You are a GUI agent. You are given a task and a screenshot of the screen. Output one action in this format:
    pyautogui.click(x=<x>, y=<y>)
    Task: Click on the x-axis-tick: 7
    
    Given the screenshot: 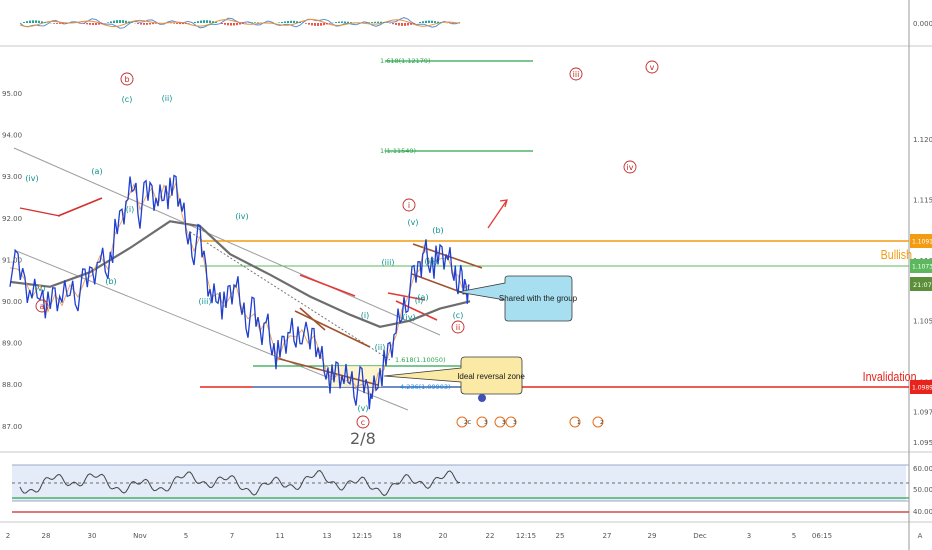 What is the action you would take?
    pyautogui.click(x=232, y=536)
    